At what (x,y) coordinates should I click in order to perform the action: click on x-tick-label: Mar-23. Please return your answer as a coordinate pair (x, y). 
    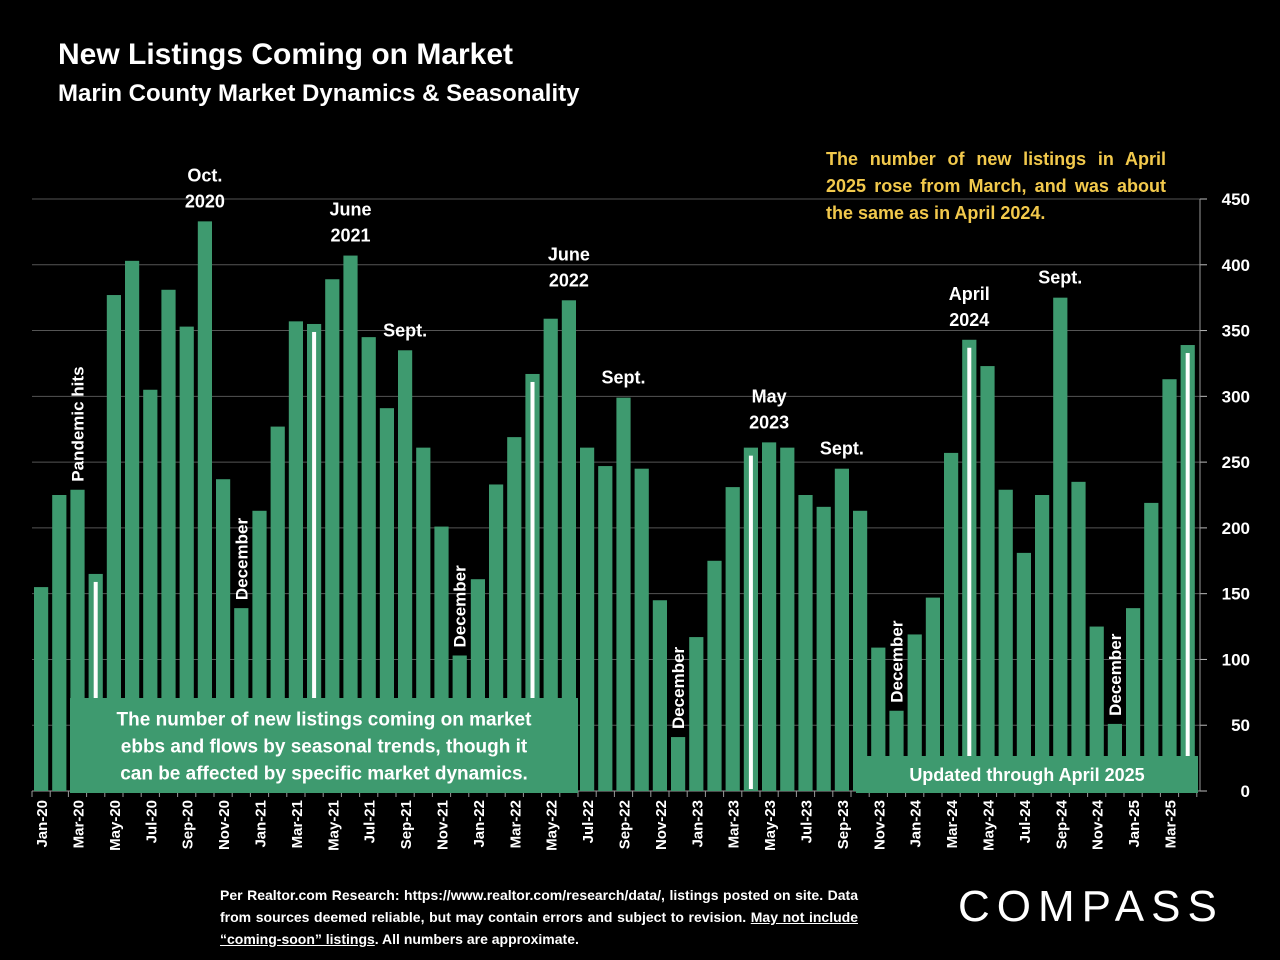
    Looking at the image, I should click on (734, 824).